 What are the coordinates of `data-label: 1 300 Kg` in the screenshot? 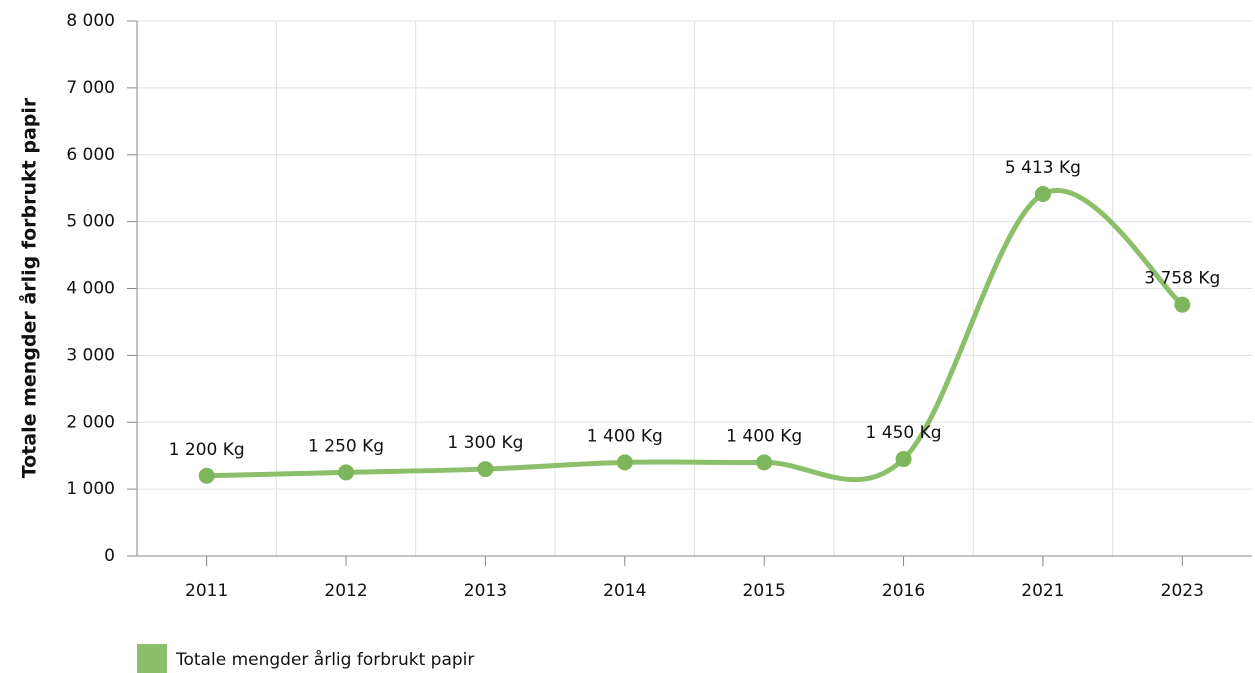 It's located at (485, 443).